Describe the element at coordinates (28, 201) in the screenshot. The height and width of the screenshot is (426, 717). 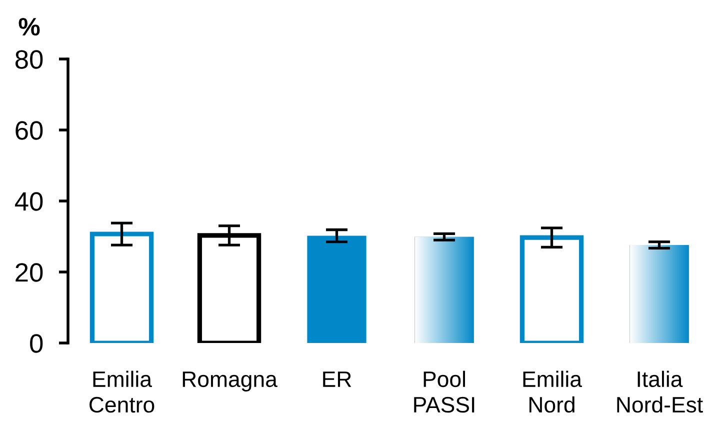
I see `y-tick-label: 40` at that location.